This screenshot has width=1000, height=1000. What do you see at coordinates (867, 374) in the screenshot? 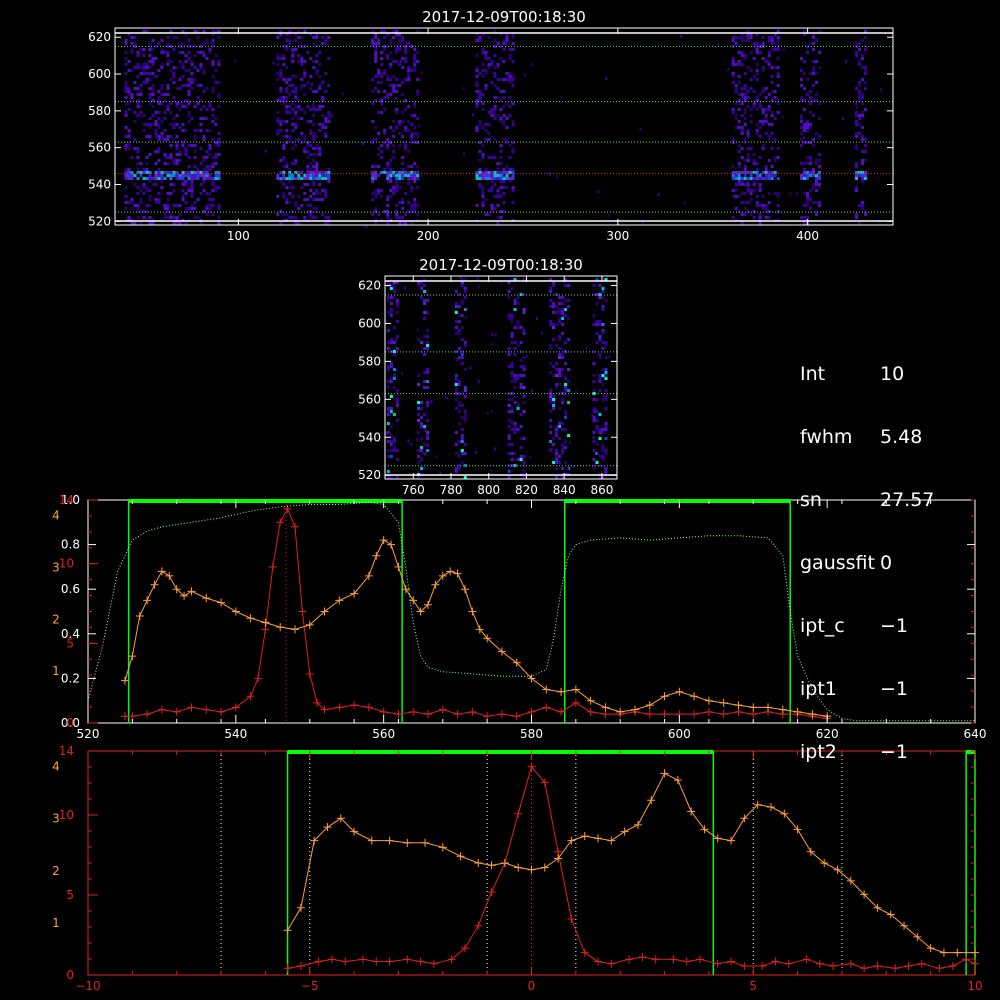
I see `param-row-int: Int 10` at bounding box center [867, 374].